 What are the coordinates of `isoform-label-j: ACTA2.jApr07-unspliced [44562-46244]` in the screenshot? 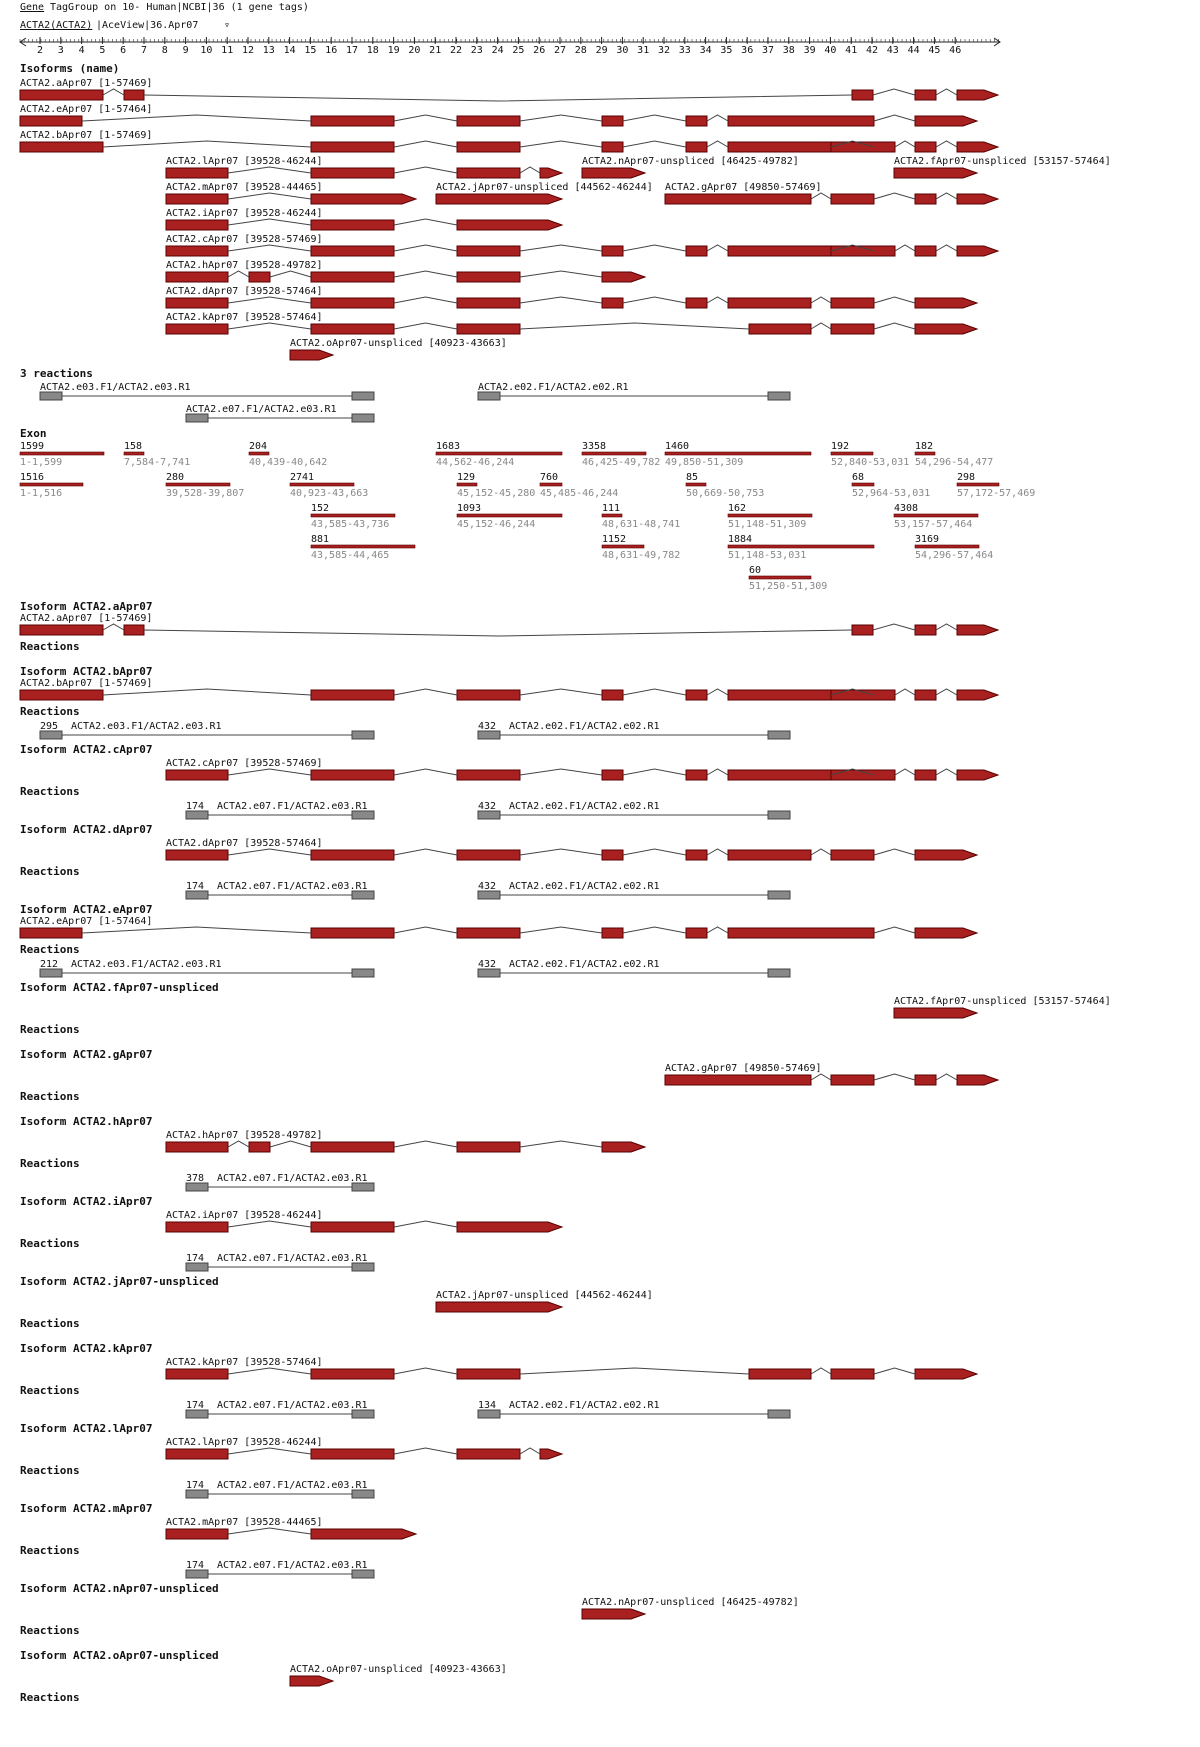 It's located at (544, 187).